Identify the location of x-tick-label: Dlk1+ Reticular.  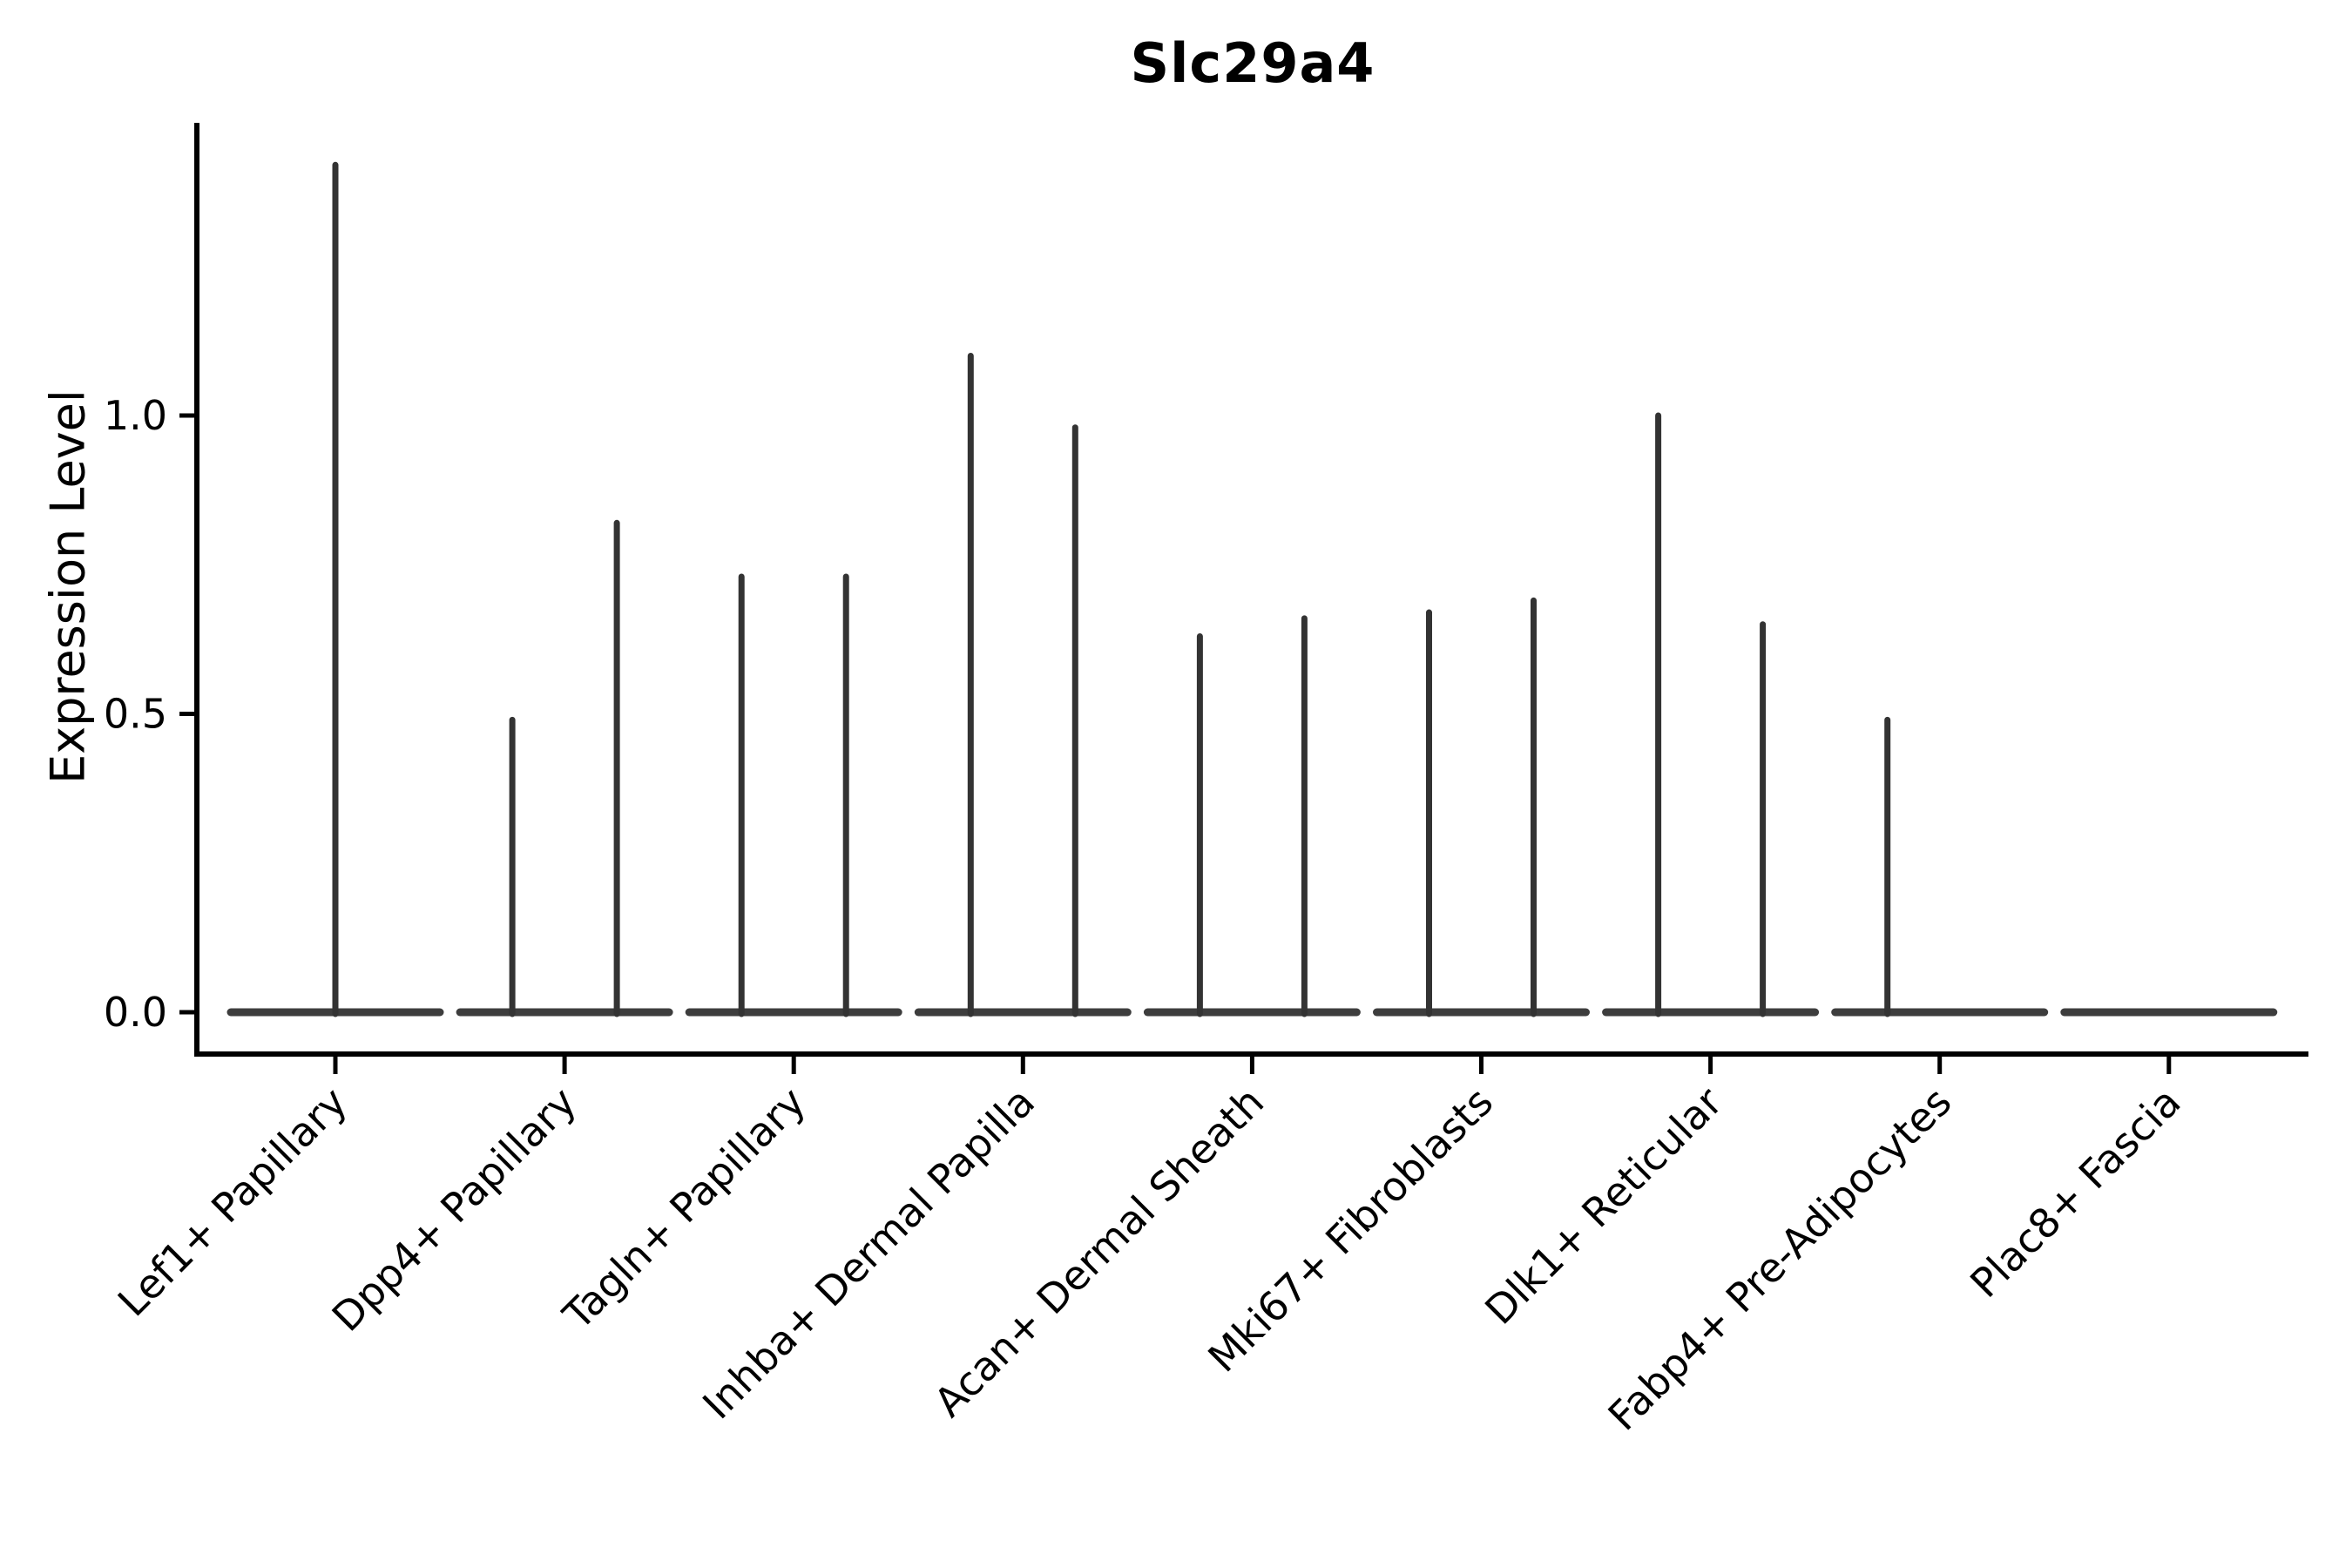
(1604, 1206).